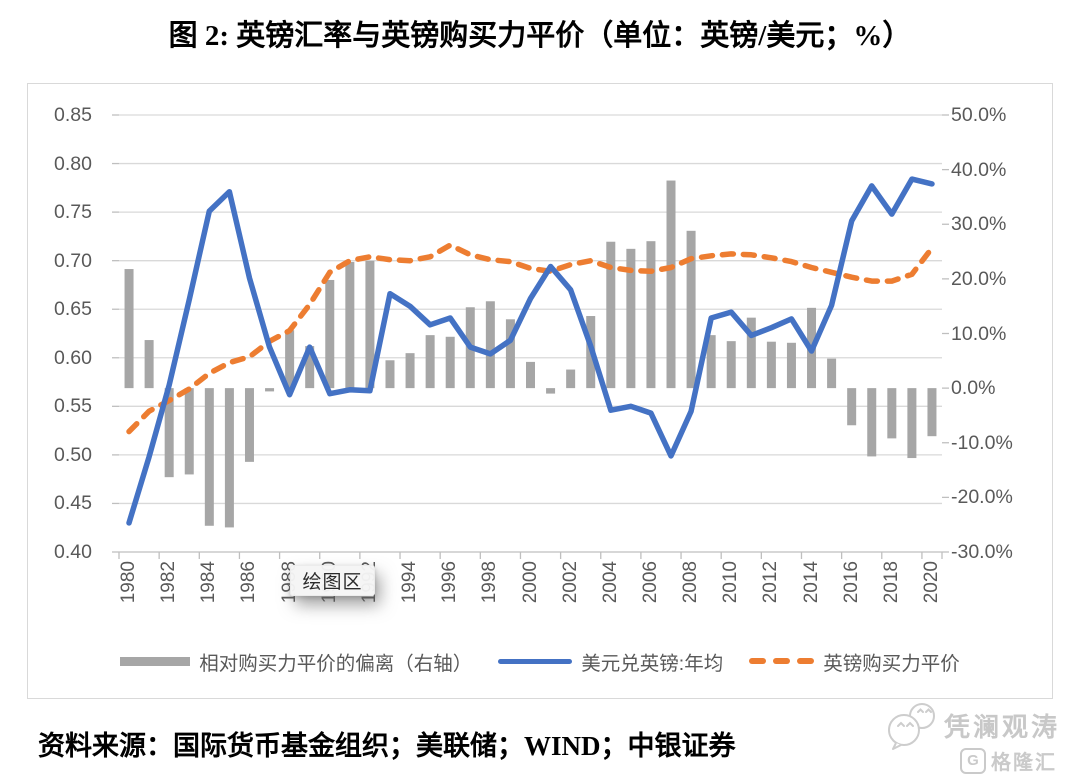 This screenshot has height=777, width=1080. I want to click on source-note: 资料来源：国际货币基金组织；美联储；WIND；中银证券, so click(387, 746).